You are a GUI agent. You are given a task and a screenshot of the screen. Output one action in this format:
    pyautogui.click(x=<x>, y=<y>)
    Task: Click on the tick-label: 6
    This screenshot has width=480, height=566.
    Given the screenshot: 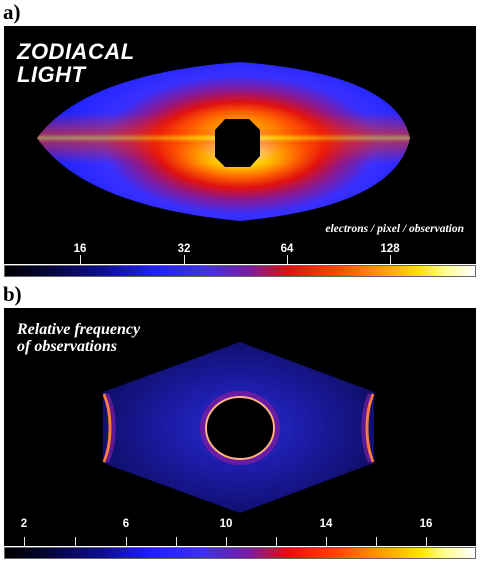 What is the action you would take?
    pyautogui.click(x=126, y=524)
    